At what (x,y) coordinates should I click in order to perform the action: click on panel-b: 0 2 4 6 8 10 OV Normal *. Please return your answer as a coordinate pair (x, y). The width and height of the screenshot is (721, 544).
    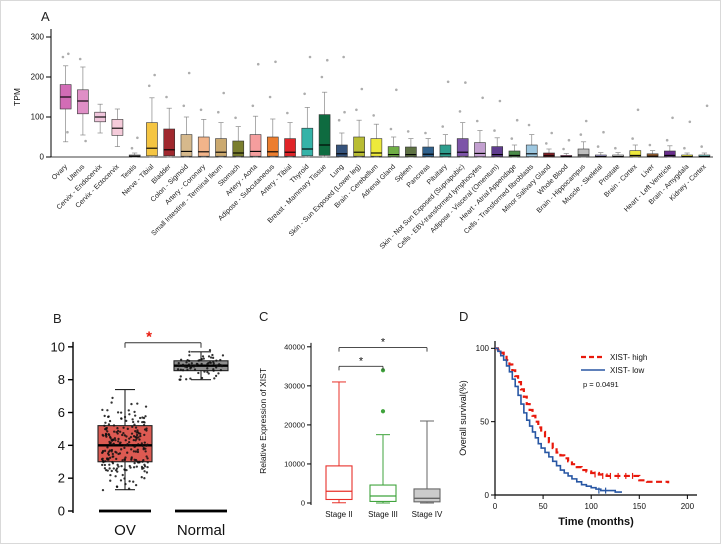
    Looking at the image, I should click on (141, 429).